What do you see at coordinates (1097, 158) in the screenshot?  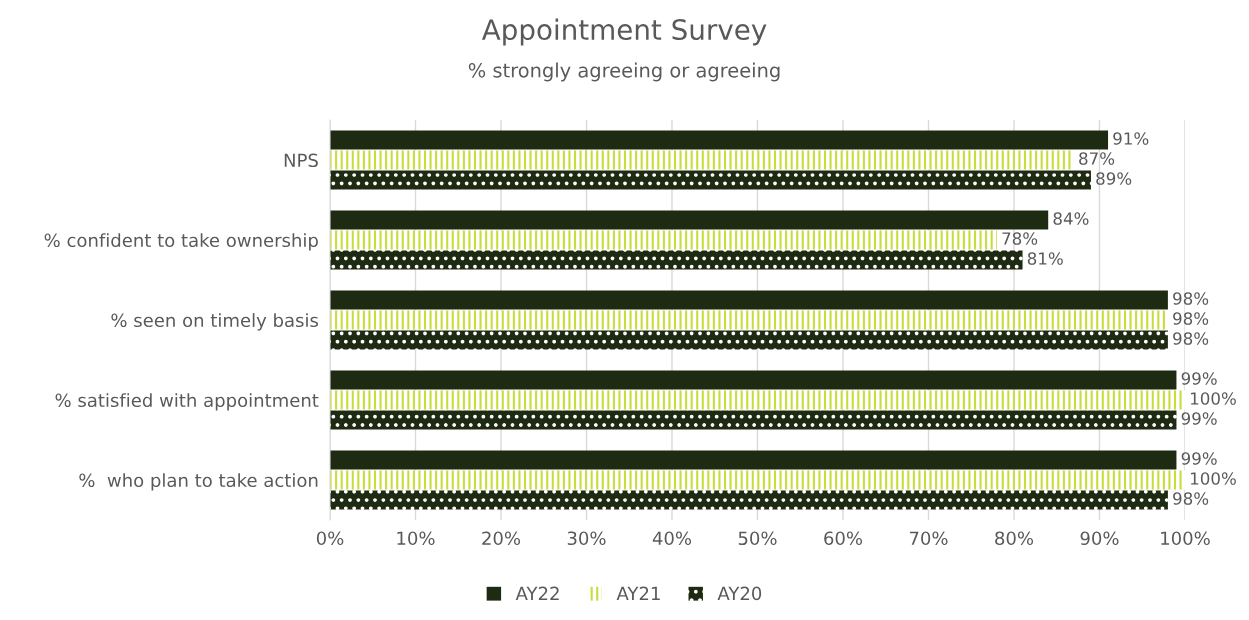 I see `data-label: 87%` at bounding box center [1097, 158].